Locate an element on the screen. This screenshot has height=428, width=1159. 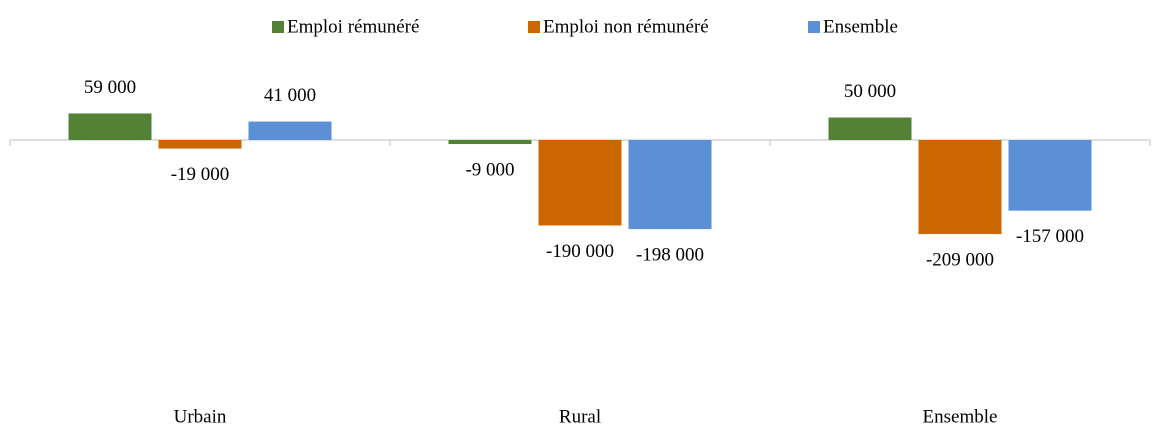
x-tick-label: Ensemble is located at coordinates (960, 416).